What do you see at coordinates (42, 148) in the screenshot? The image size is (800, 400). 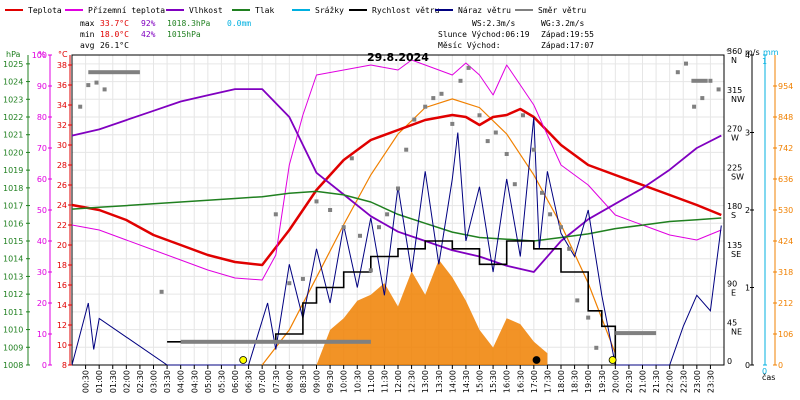 I see `humidity-tick-label: 70` at bounding box center [42, 148].